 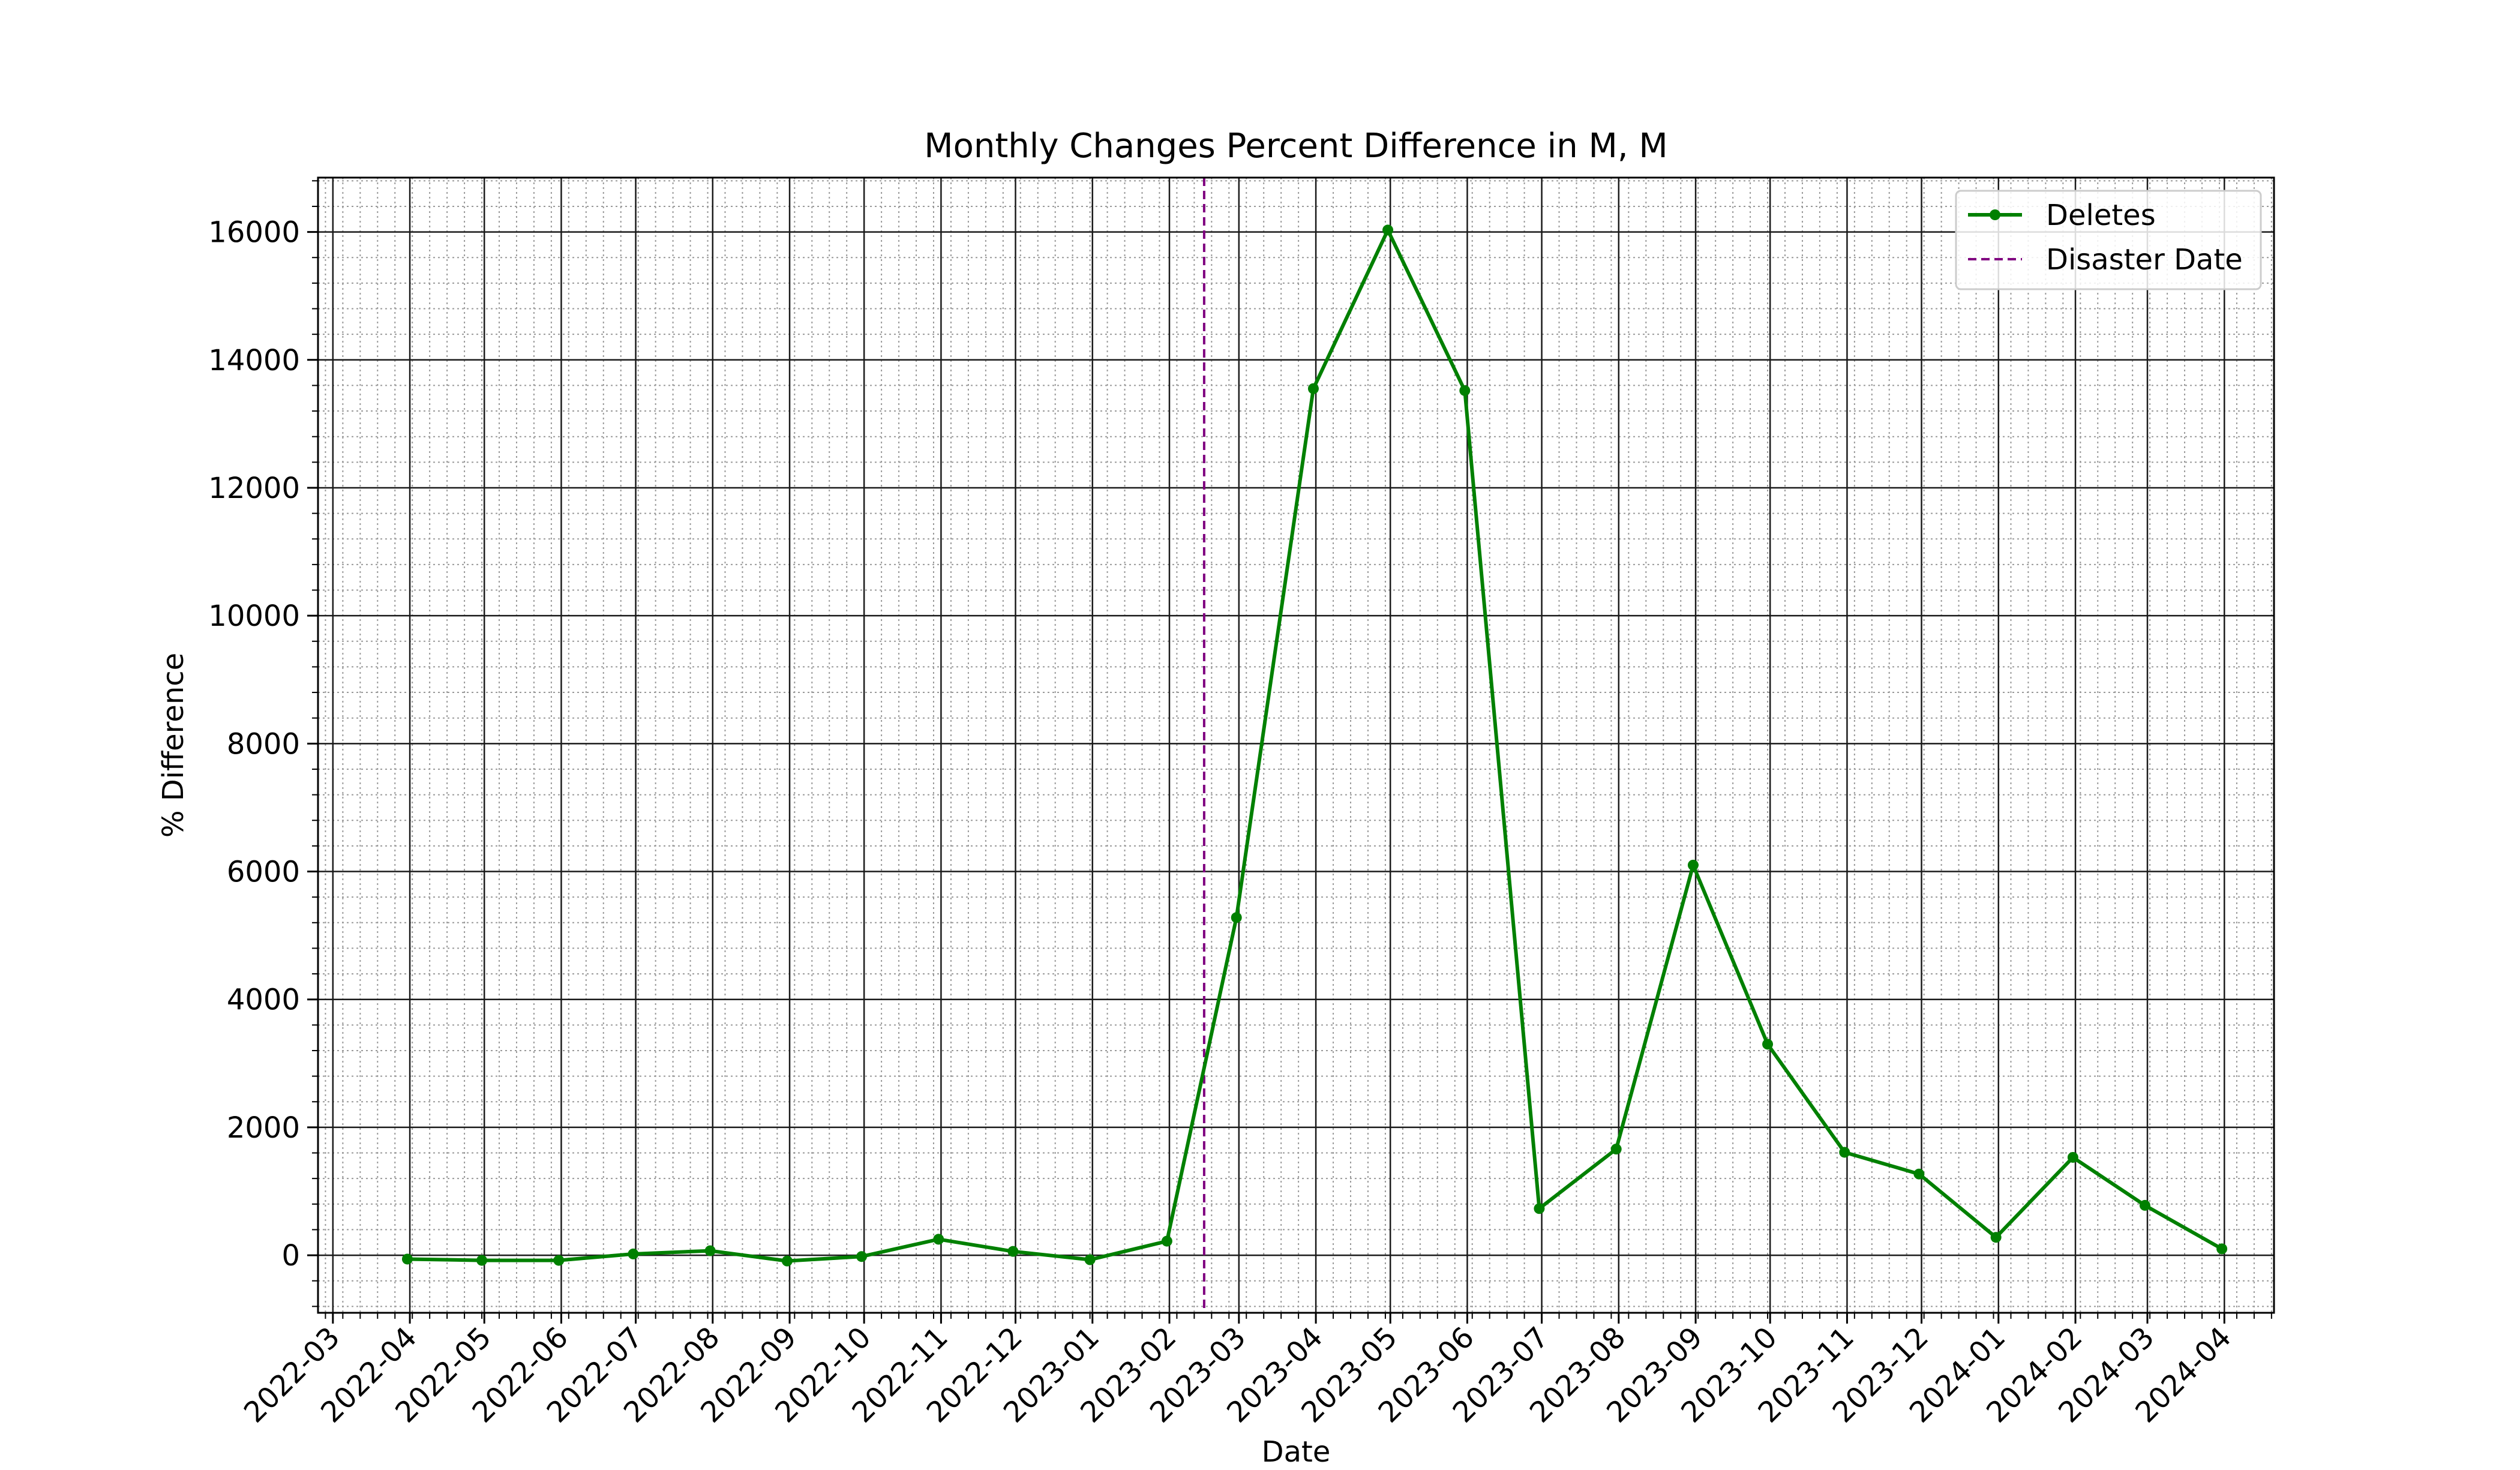 I want to click on legend: Deletes Disaster Date, so click(x=2108, y=240).